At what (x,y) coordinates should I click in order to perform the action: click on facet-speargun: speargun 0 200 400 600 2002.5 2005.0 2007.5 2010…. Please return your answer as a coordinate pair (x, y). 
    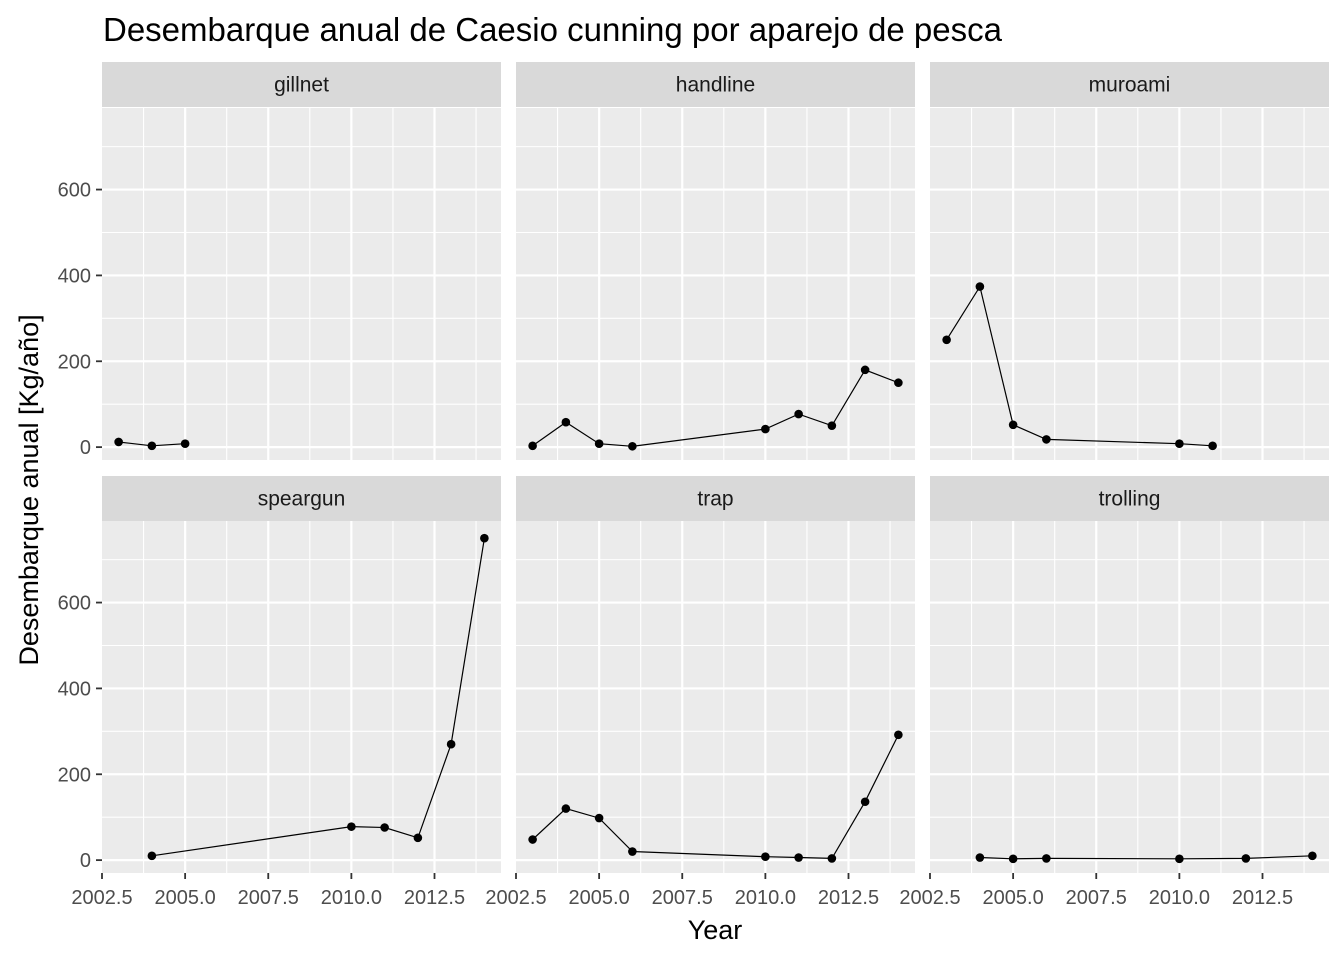
    Looking at the image, I should click on (279, 692).